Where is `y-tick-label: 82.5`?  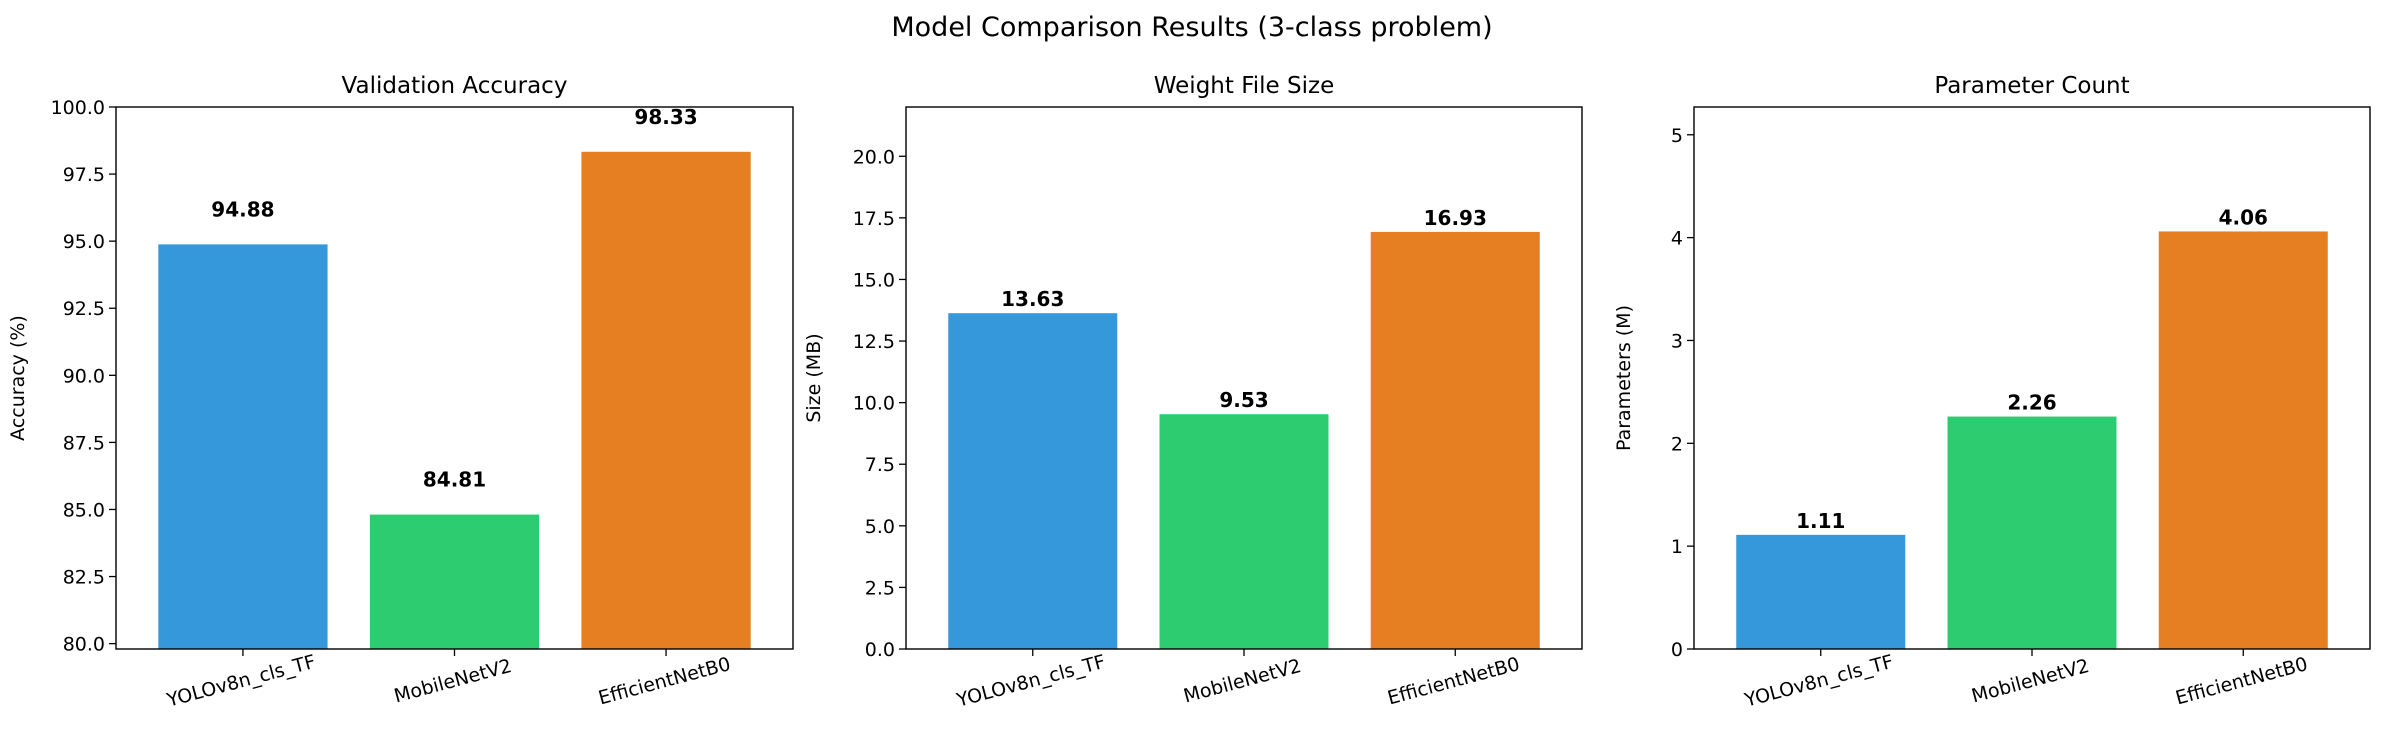 y-tick-label: 82.5 is located at coordinates (84, 578).